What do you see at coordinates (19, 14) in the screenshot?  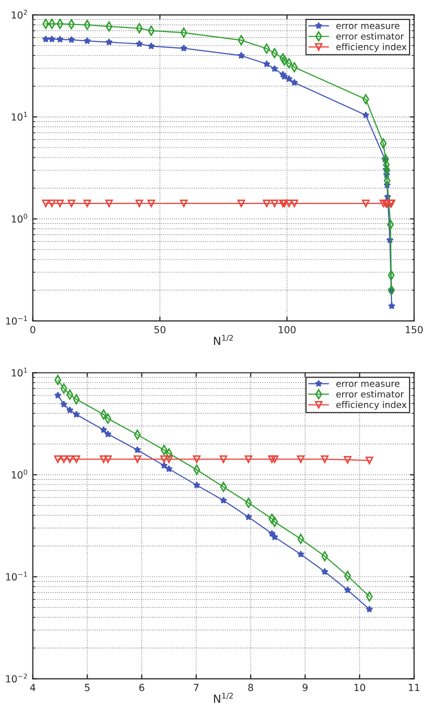 I see `y-tick-label: 10$^{2}$` at bounding box center [19, 14].